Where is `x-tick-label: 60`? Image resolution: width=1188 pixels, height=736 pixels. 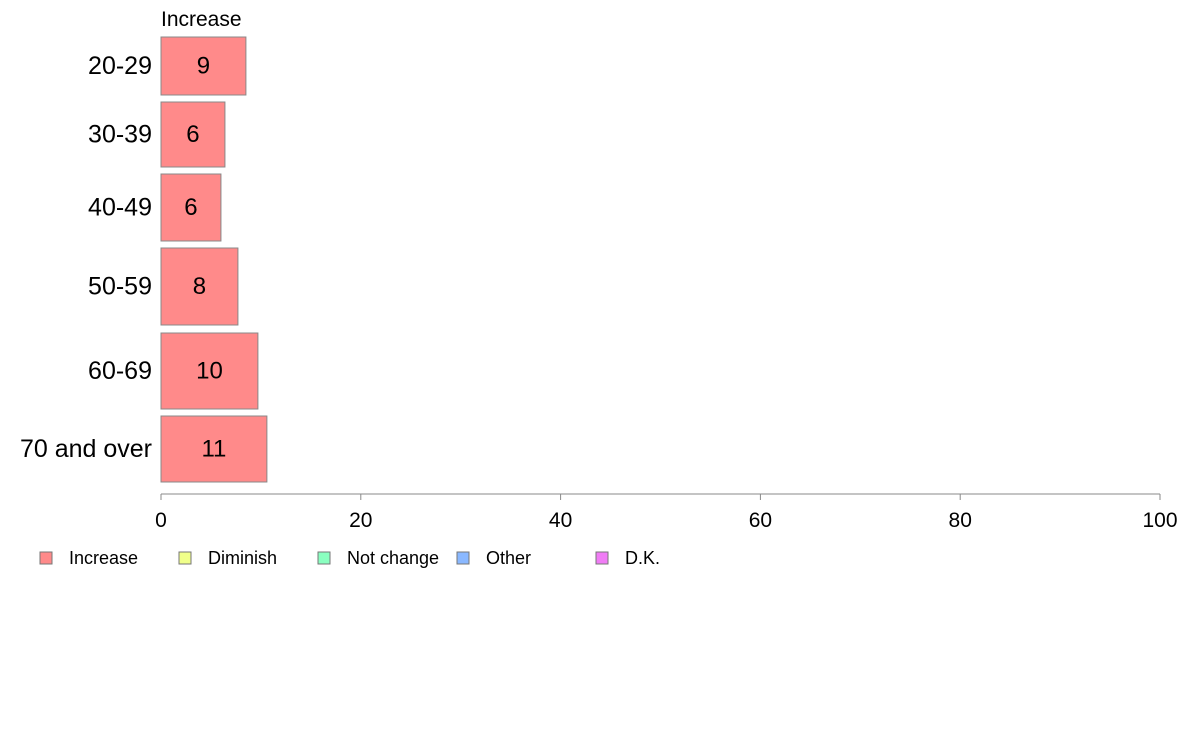
x-tick-label: 60 is located at coordinates (760, 520).